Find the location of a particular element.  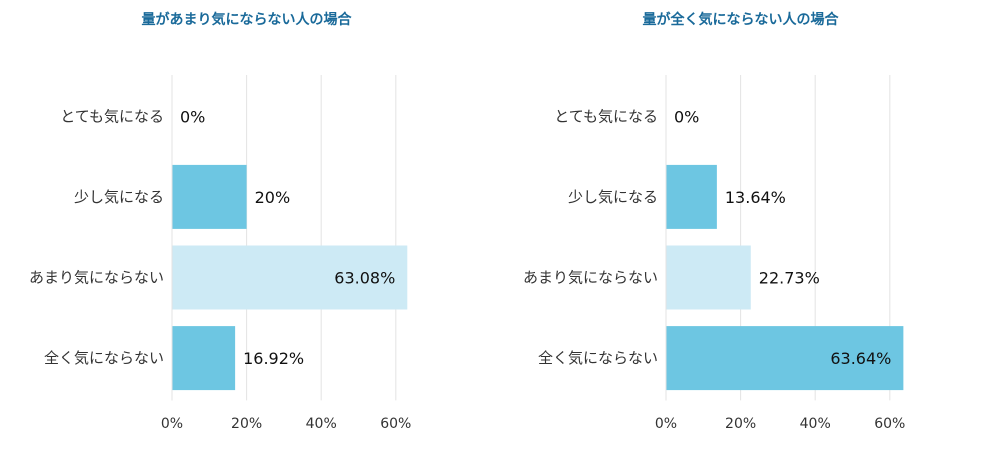

value-label: 63.08% is located at coordinates (364, 278).